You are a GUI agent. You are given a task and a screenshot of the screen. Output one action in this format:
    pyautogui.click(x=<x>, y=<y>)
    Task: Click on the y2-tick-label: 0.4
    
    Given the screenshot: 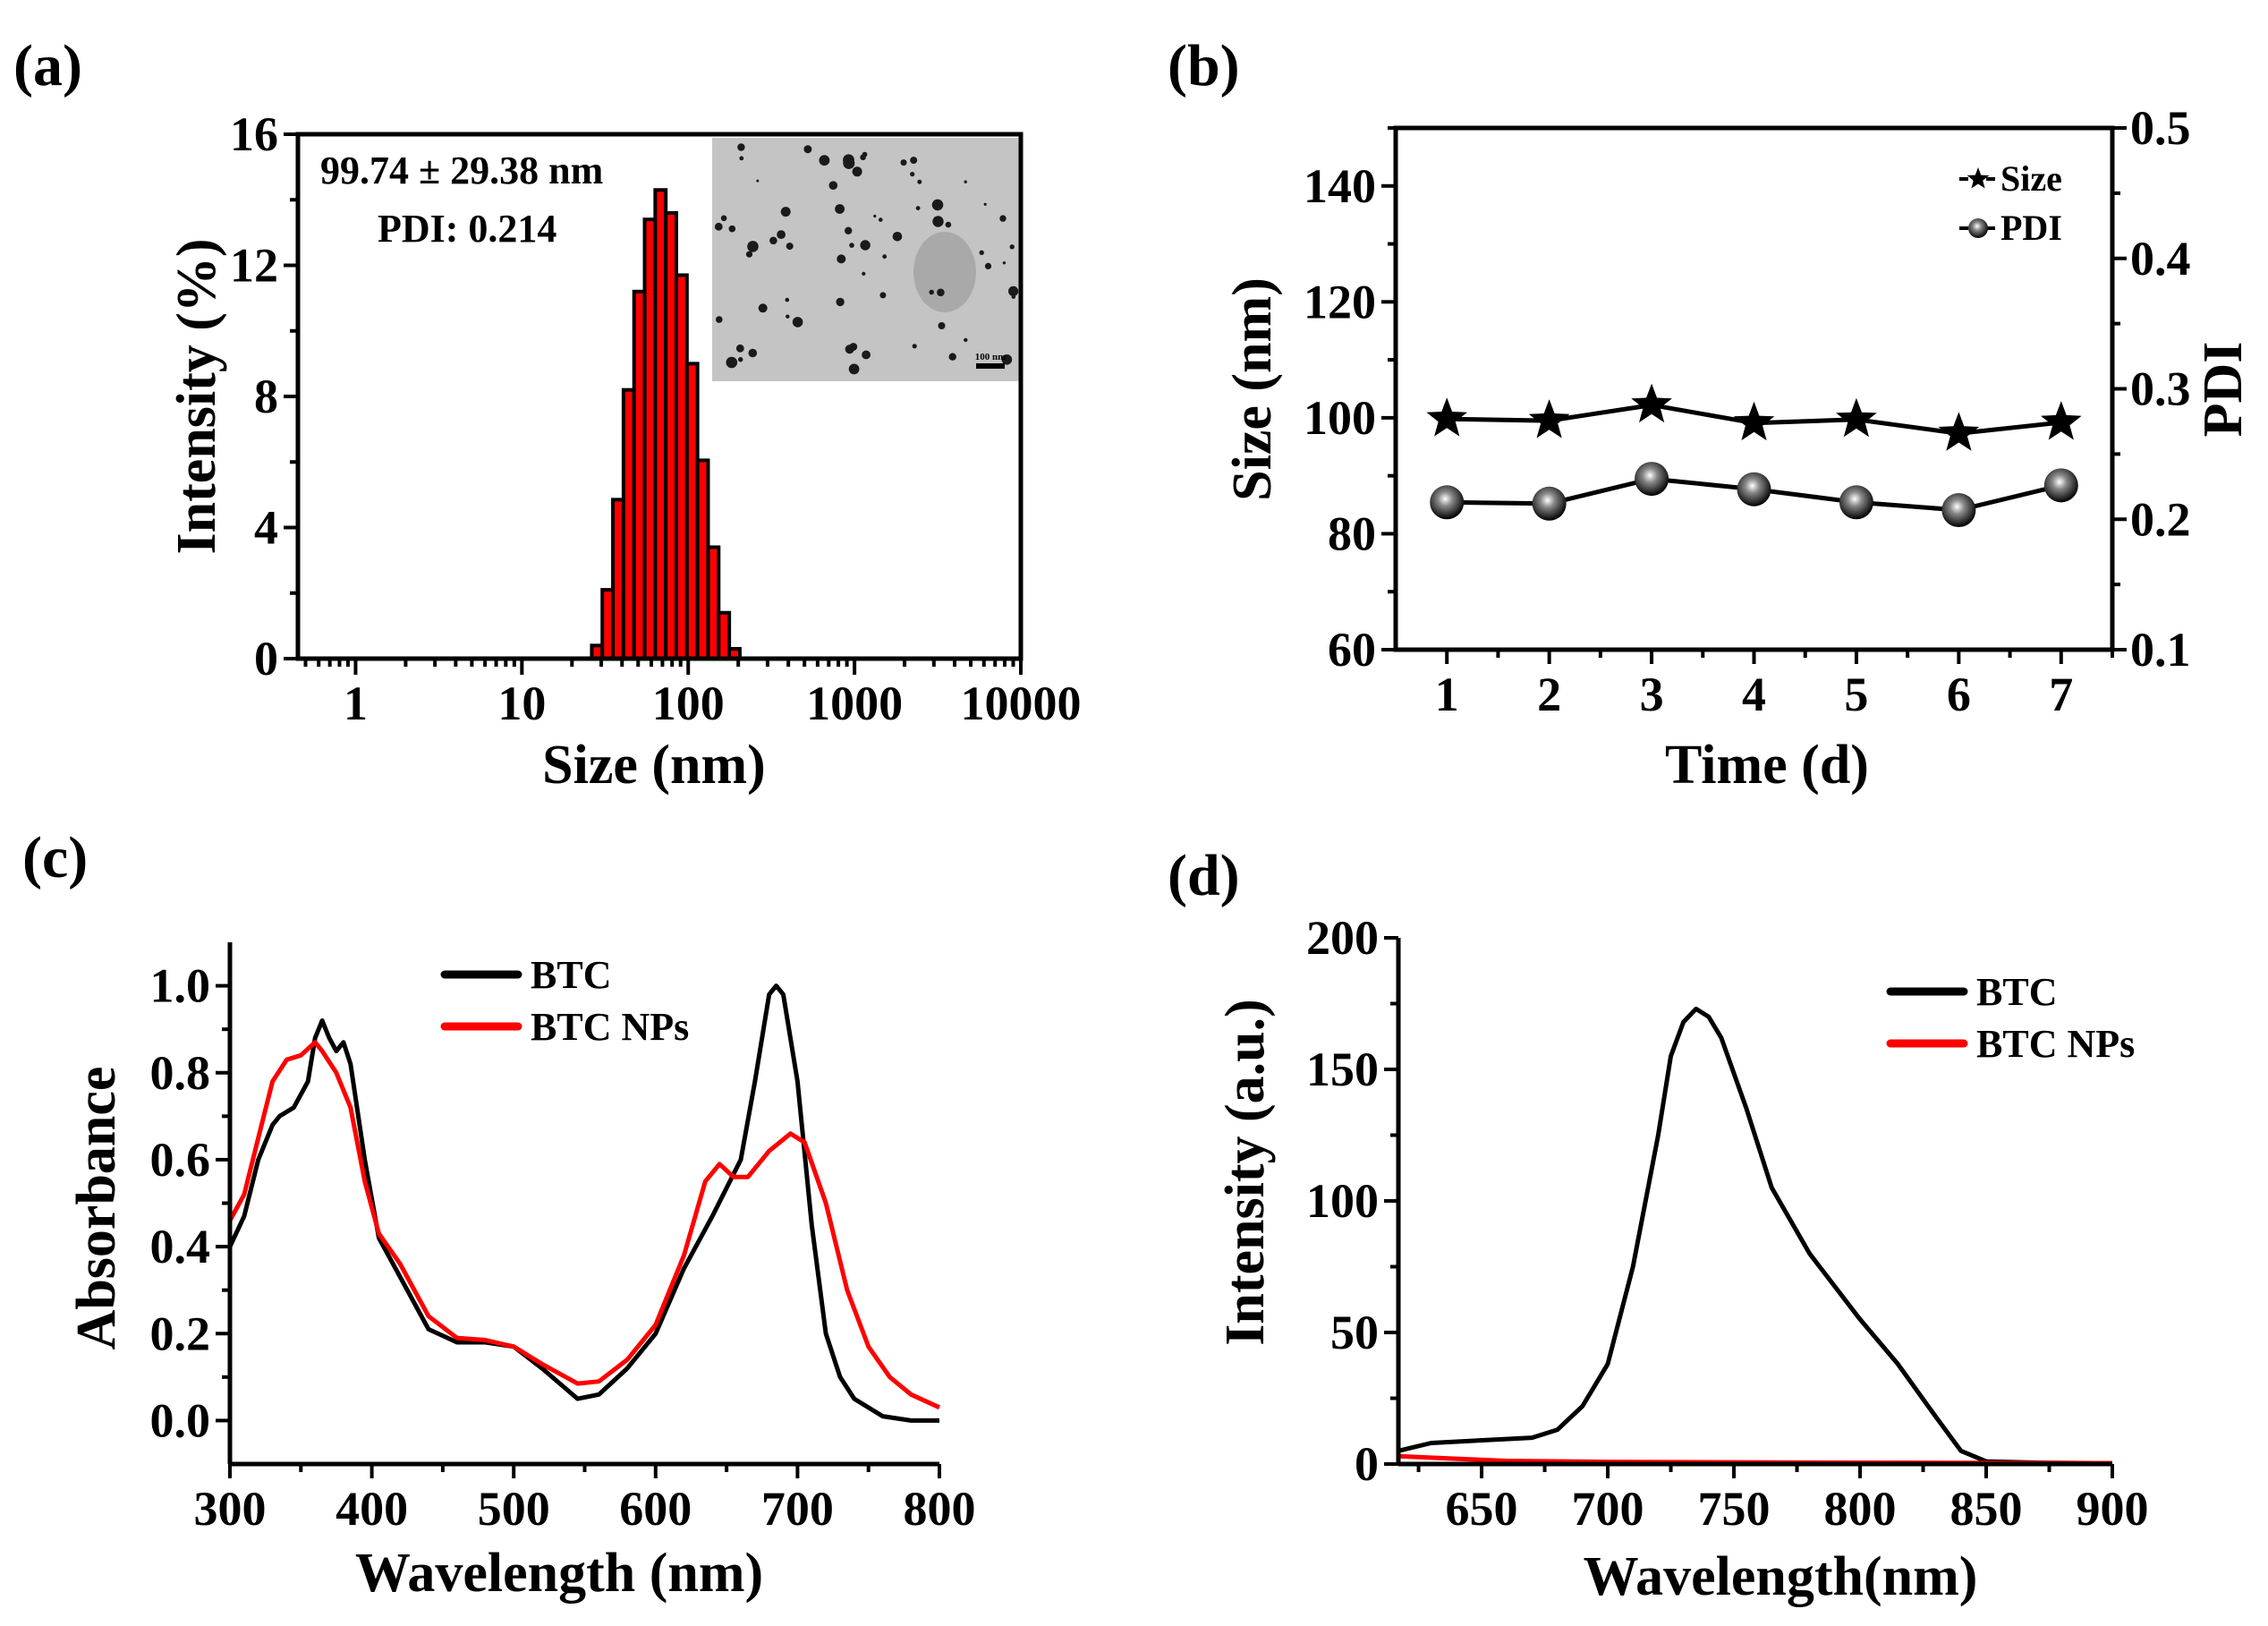 What is the action you would take?
    pyautogui.click(x=2160, y=258)
    